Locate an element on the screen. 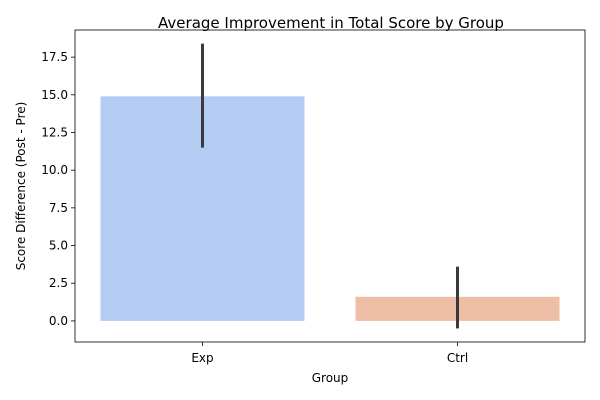 This screenshot has height=400, width=600. y-tick-label: 2.5 is located at coordinates (58, 283).